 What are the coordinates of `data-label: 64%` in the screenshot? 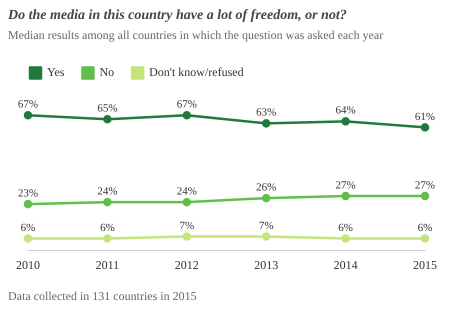 It's located at (346, 110).